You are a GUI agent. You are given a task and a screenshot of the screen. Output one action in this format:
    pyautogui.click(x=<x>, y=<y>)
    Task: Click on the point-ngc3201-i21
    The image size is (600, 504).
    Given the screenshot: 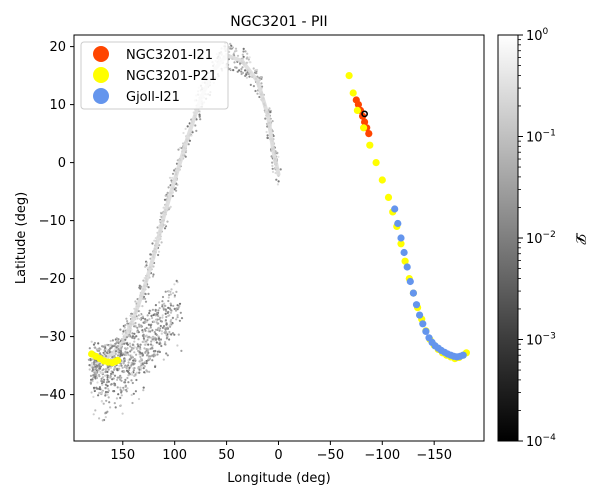 What is the action you would take?
    pyautogui.click(x=365, y=122)
    